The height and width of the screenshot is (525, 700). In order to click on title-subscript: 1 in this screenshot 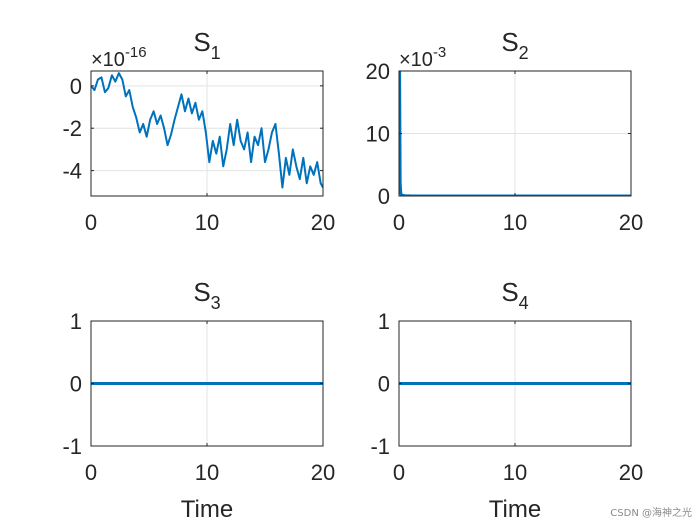, I will do `click(216, 53)`.